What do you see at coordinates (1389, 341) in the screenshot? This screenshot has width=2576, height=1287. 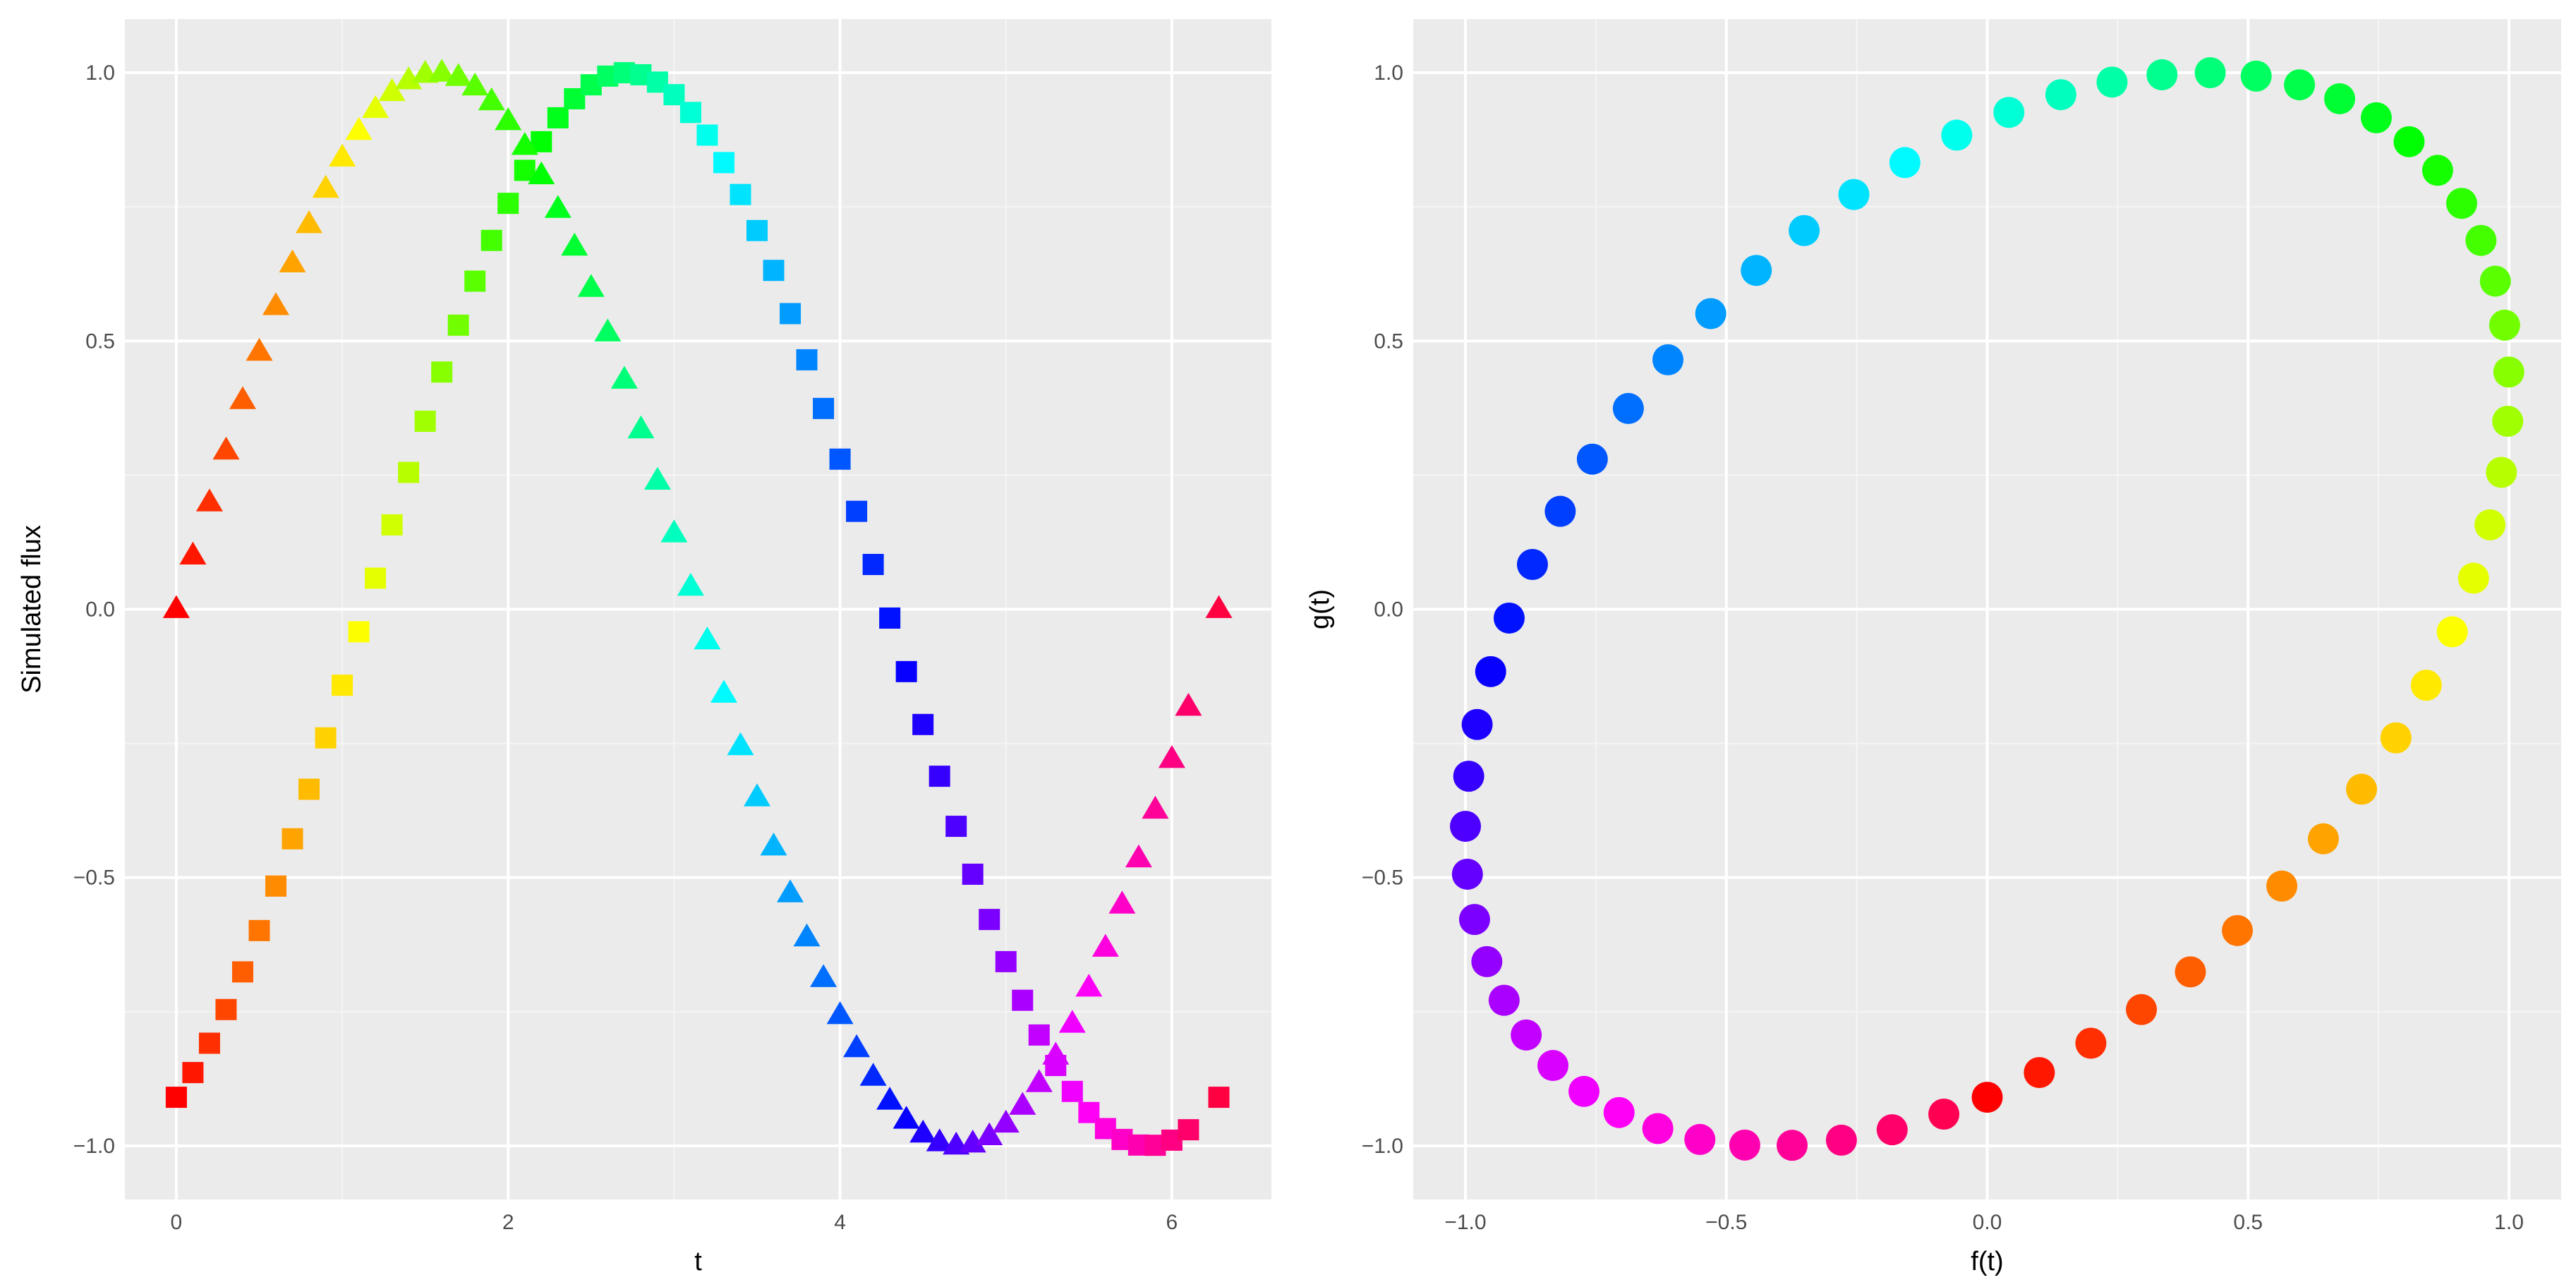 I see `y-tick-label: 0.5` at bounding box center [1389, 341].